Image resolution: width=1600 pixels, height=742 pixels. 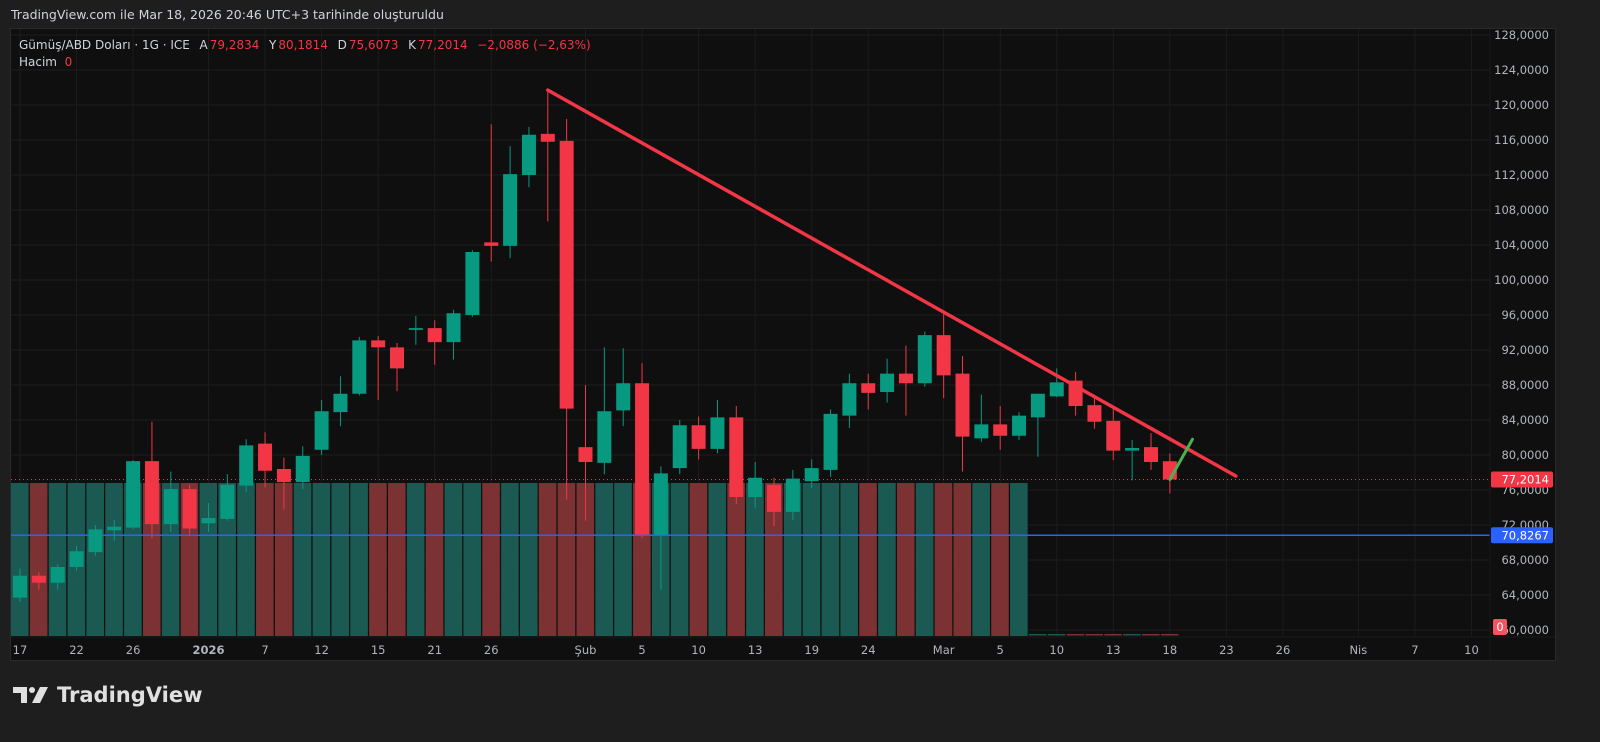 What do you see at coordinates (1521, 140) in the screenshot?
I see `price-tick-label: 116,0000` at bounding box center [1521, 140].